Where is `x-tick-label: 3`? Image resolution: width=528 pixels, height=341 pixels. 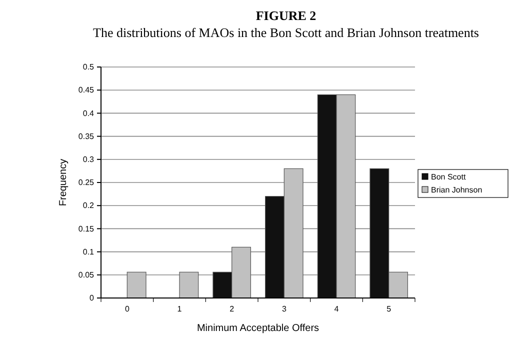 x-tick-label: 3 is located at coordinates (284, 309).